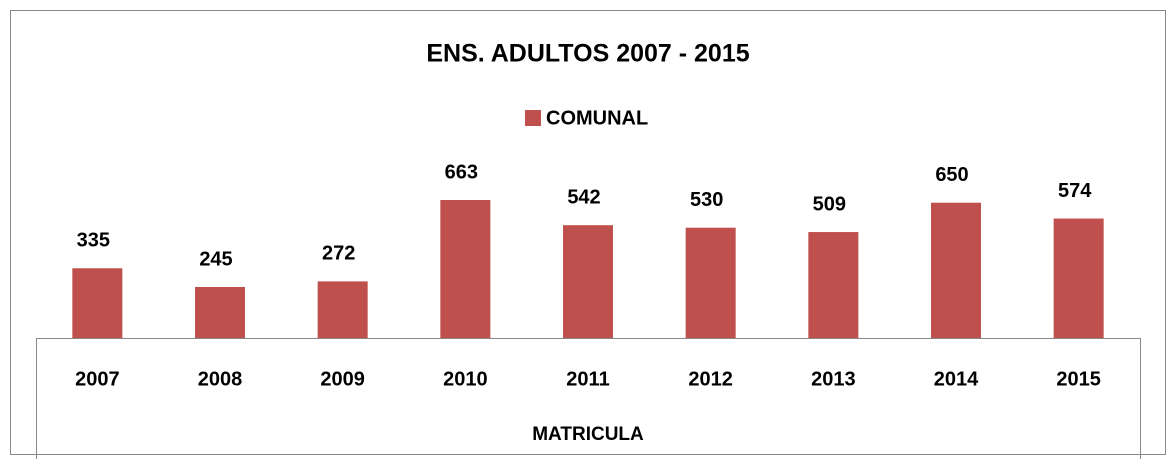  I want to click on data-label: 574, so click(1075, 191).